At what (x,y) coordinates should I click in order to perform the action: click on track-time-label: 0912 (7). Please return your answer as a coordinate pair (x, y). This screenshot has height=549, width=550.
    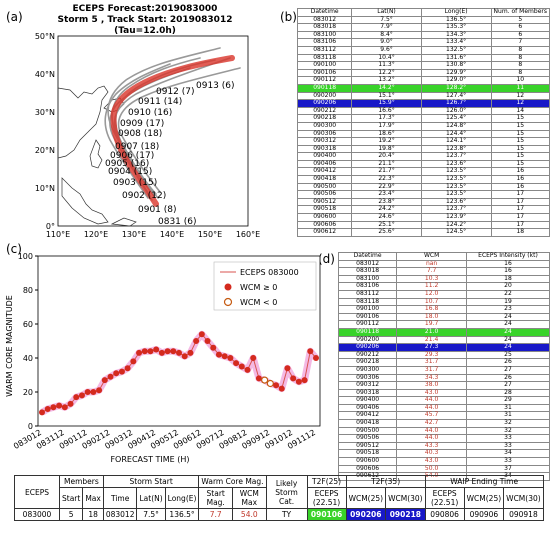
    Looking at the image, I should click on (175, 92).